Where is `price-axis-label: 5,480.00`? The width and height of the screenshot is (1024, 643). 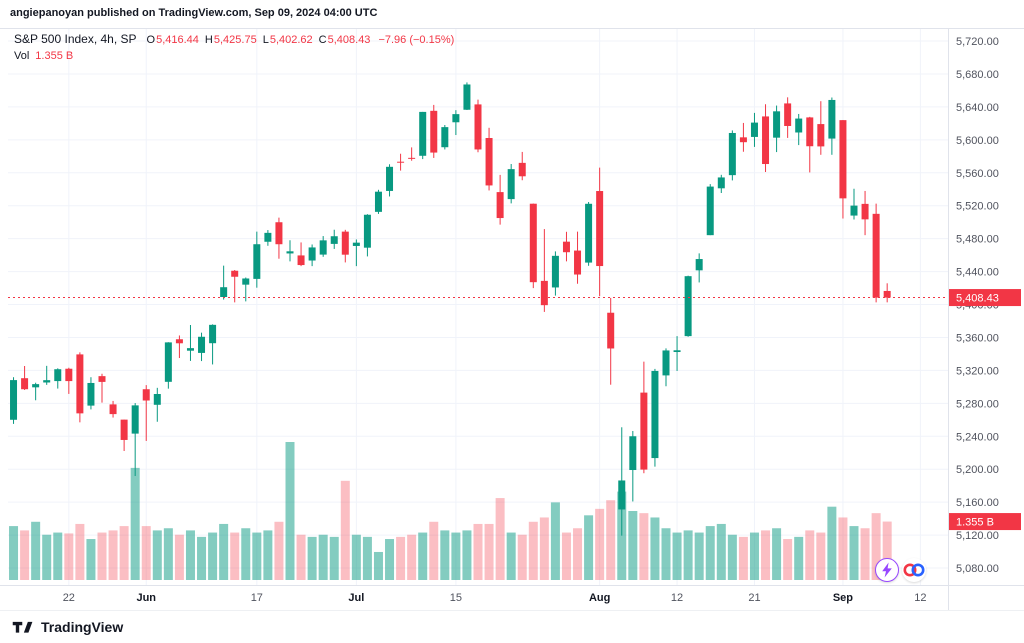 price-axis-label: 5,480.00 is located at coordinates (977, 240).